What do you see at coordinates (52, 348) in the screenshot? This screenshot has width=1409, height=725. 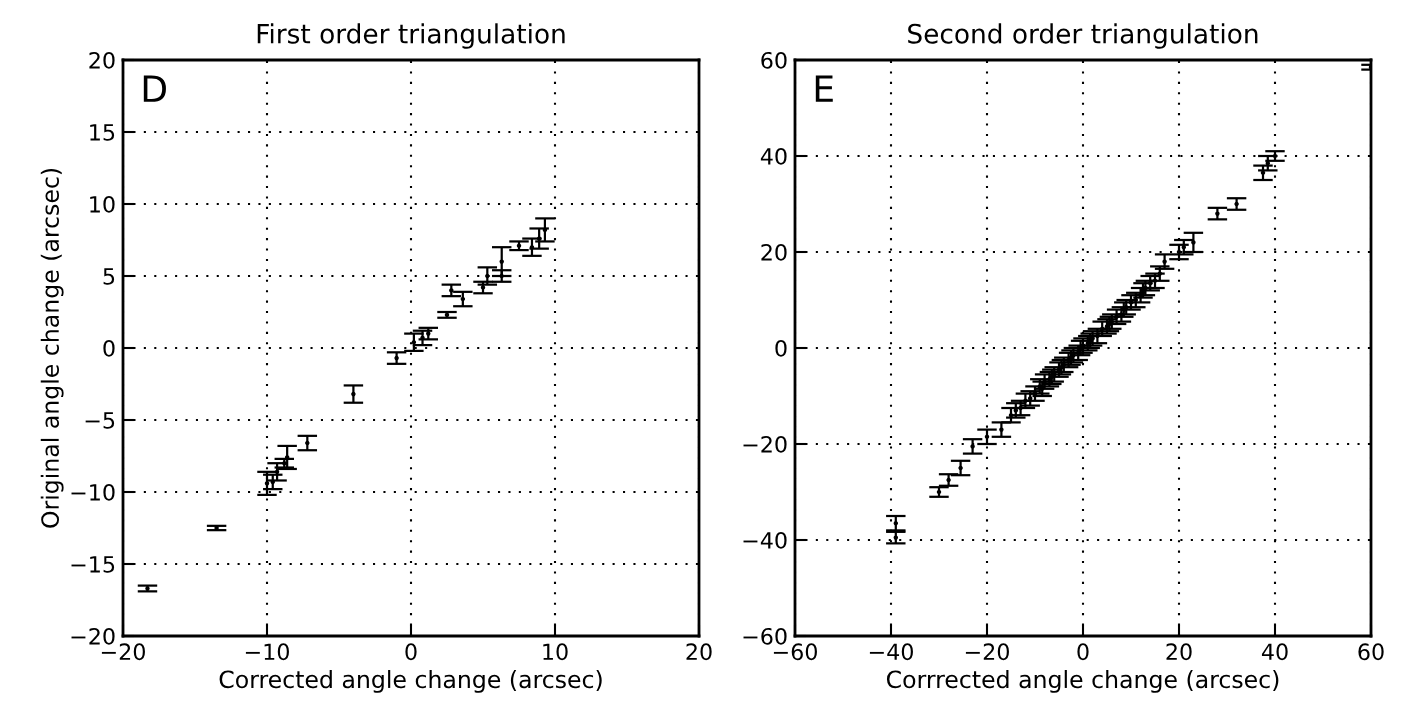 I see `y-axis-title: Original angle change (arcsec)` at bounding box center [52, 348].